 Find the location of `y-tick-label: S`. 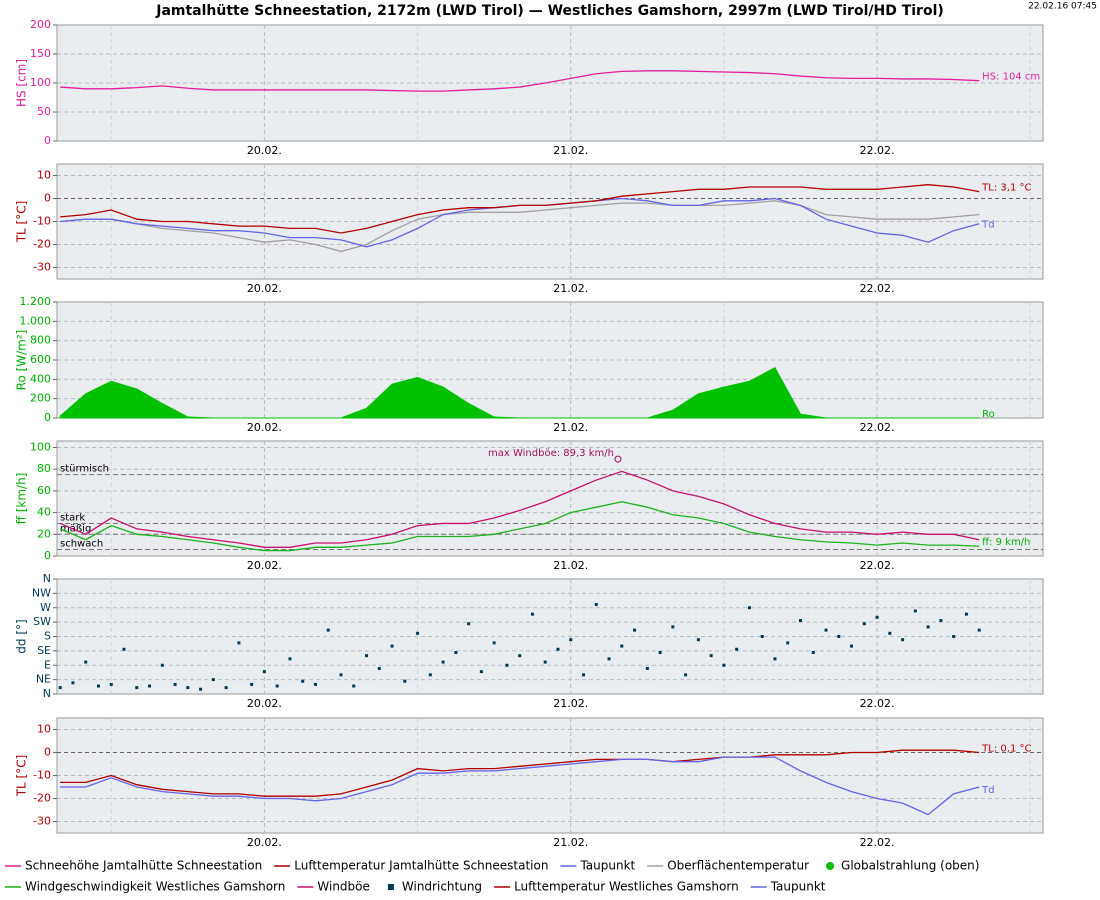

y-tick-label: S is located at coordinates (47, 636).